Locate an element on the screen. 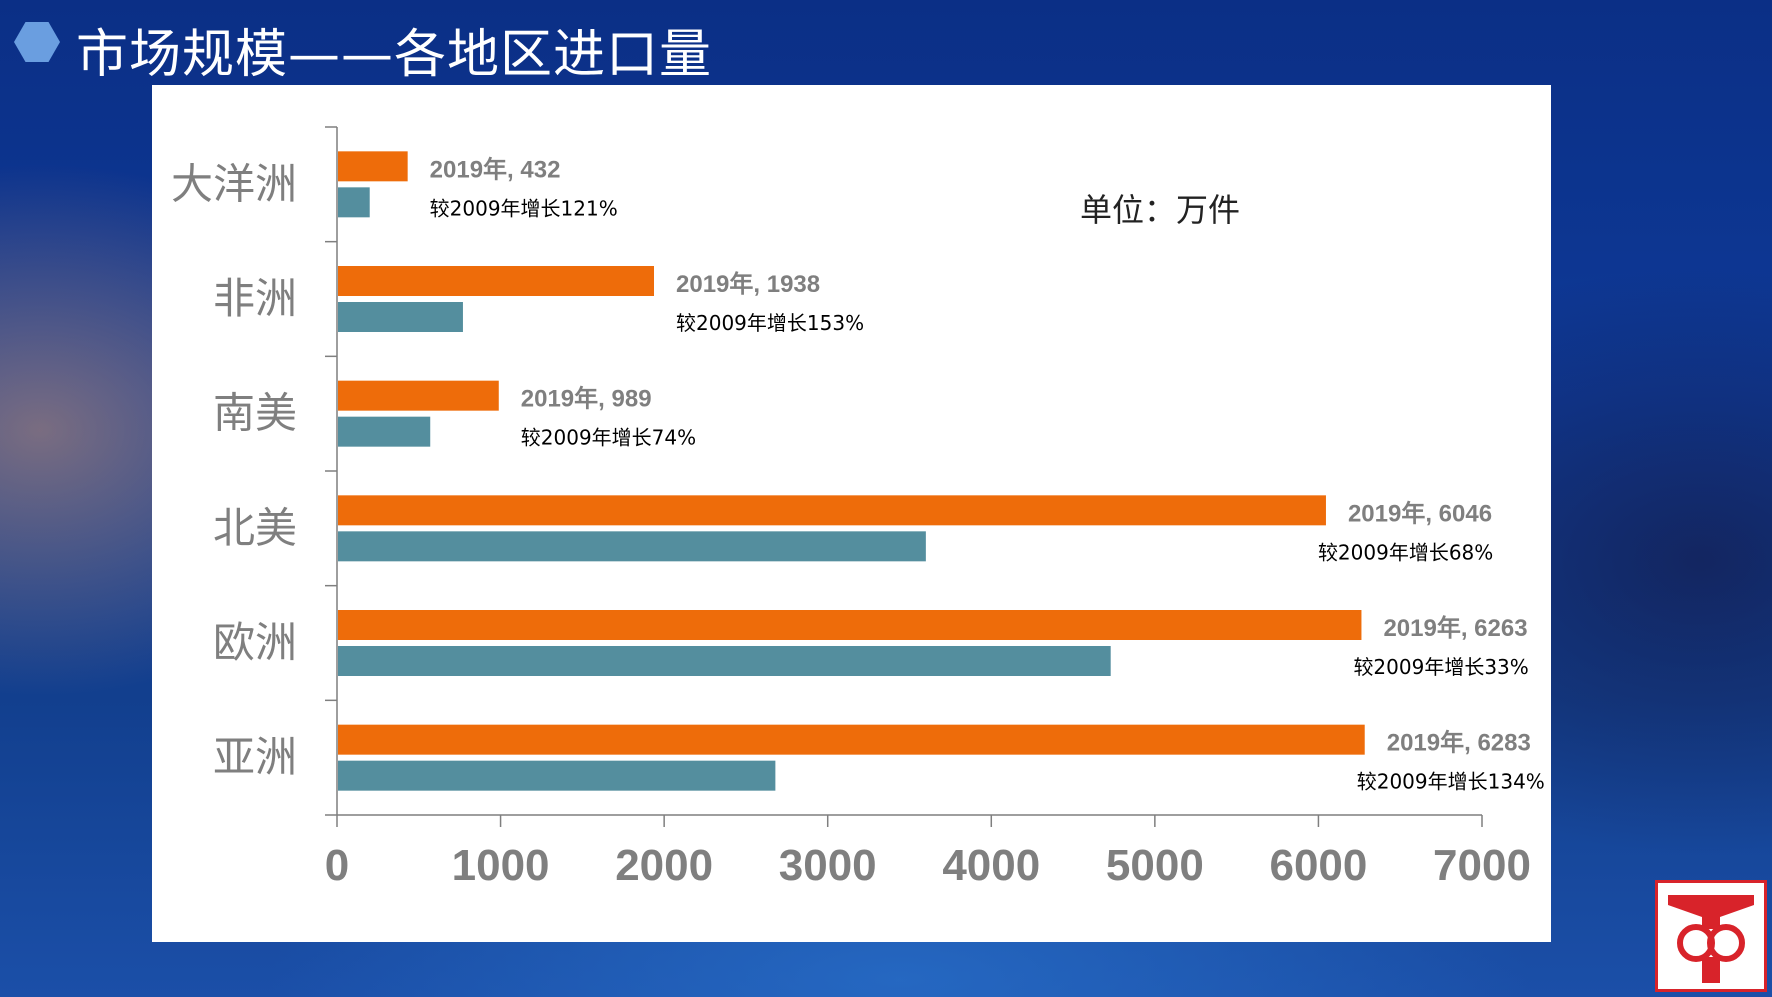 The image size is (1772, 997). data-label-growth: 较2009年增长68% is located at coordinates (1405, 552).